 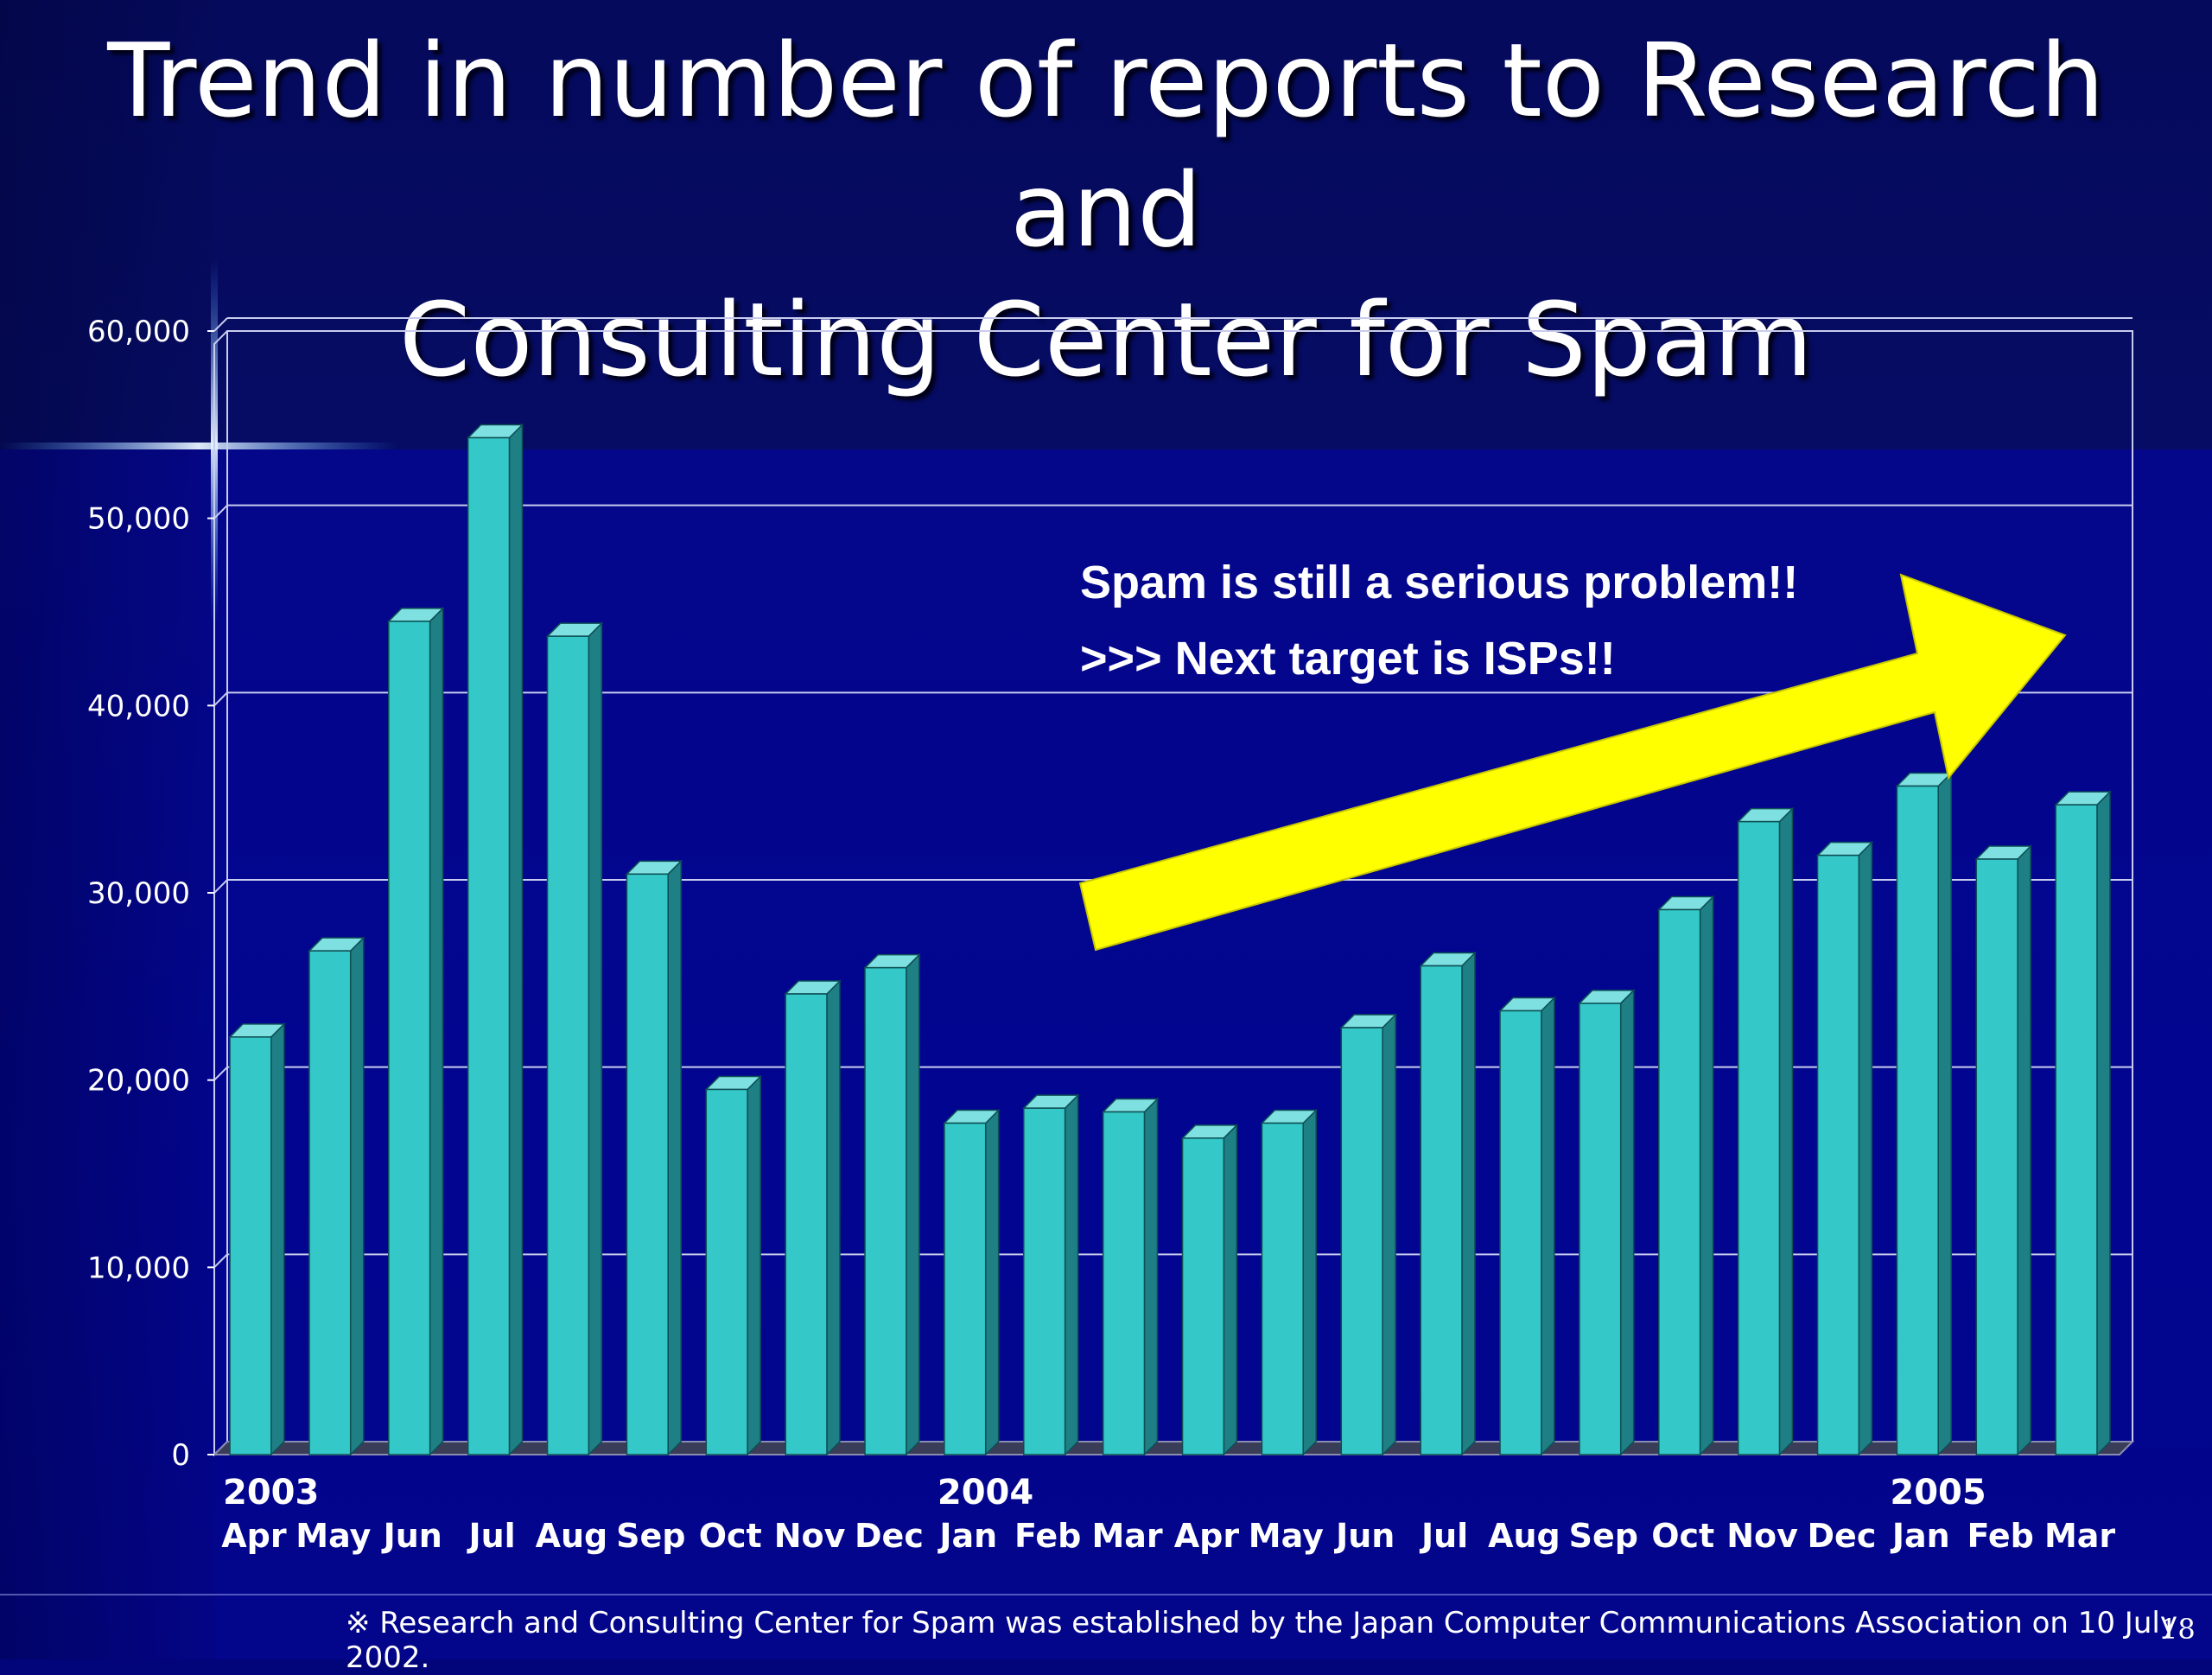 What do you see at coordinates (1104, 1493) in the screenshot?
I see `x-axis-year-labels: 2003 2004 2005` at bounding box center [1104, 1493].